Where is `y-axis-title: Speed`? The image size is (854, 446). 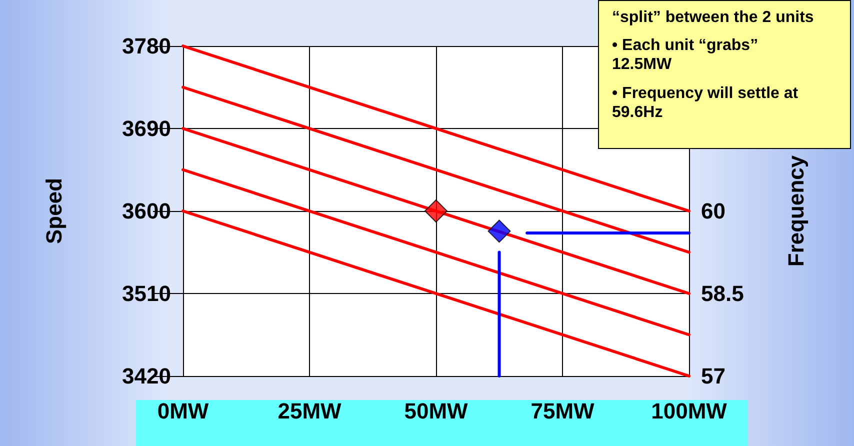 y-axis-title: Speed is located at coordinates (54, 211).